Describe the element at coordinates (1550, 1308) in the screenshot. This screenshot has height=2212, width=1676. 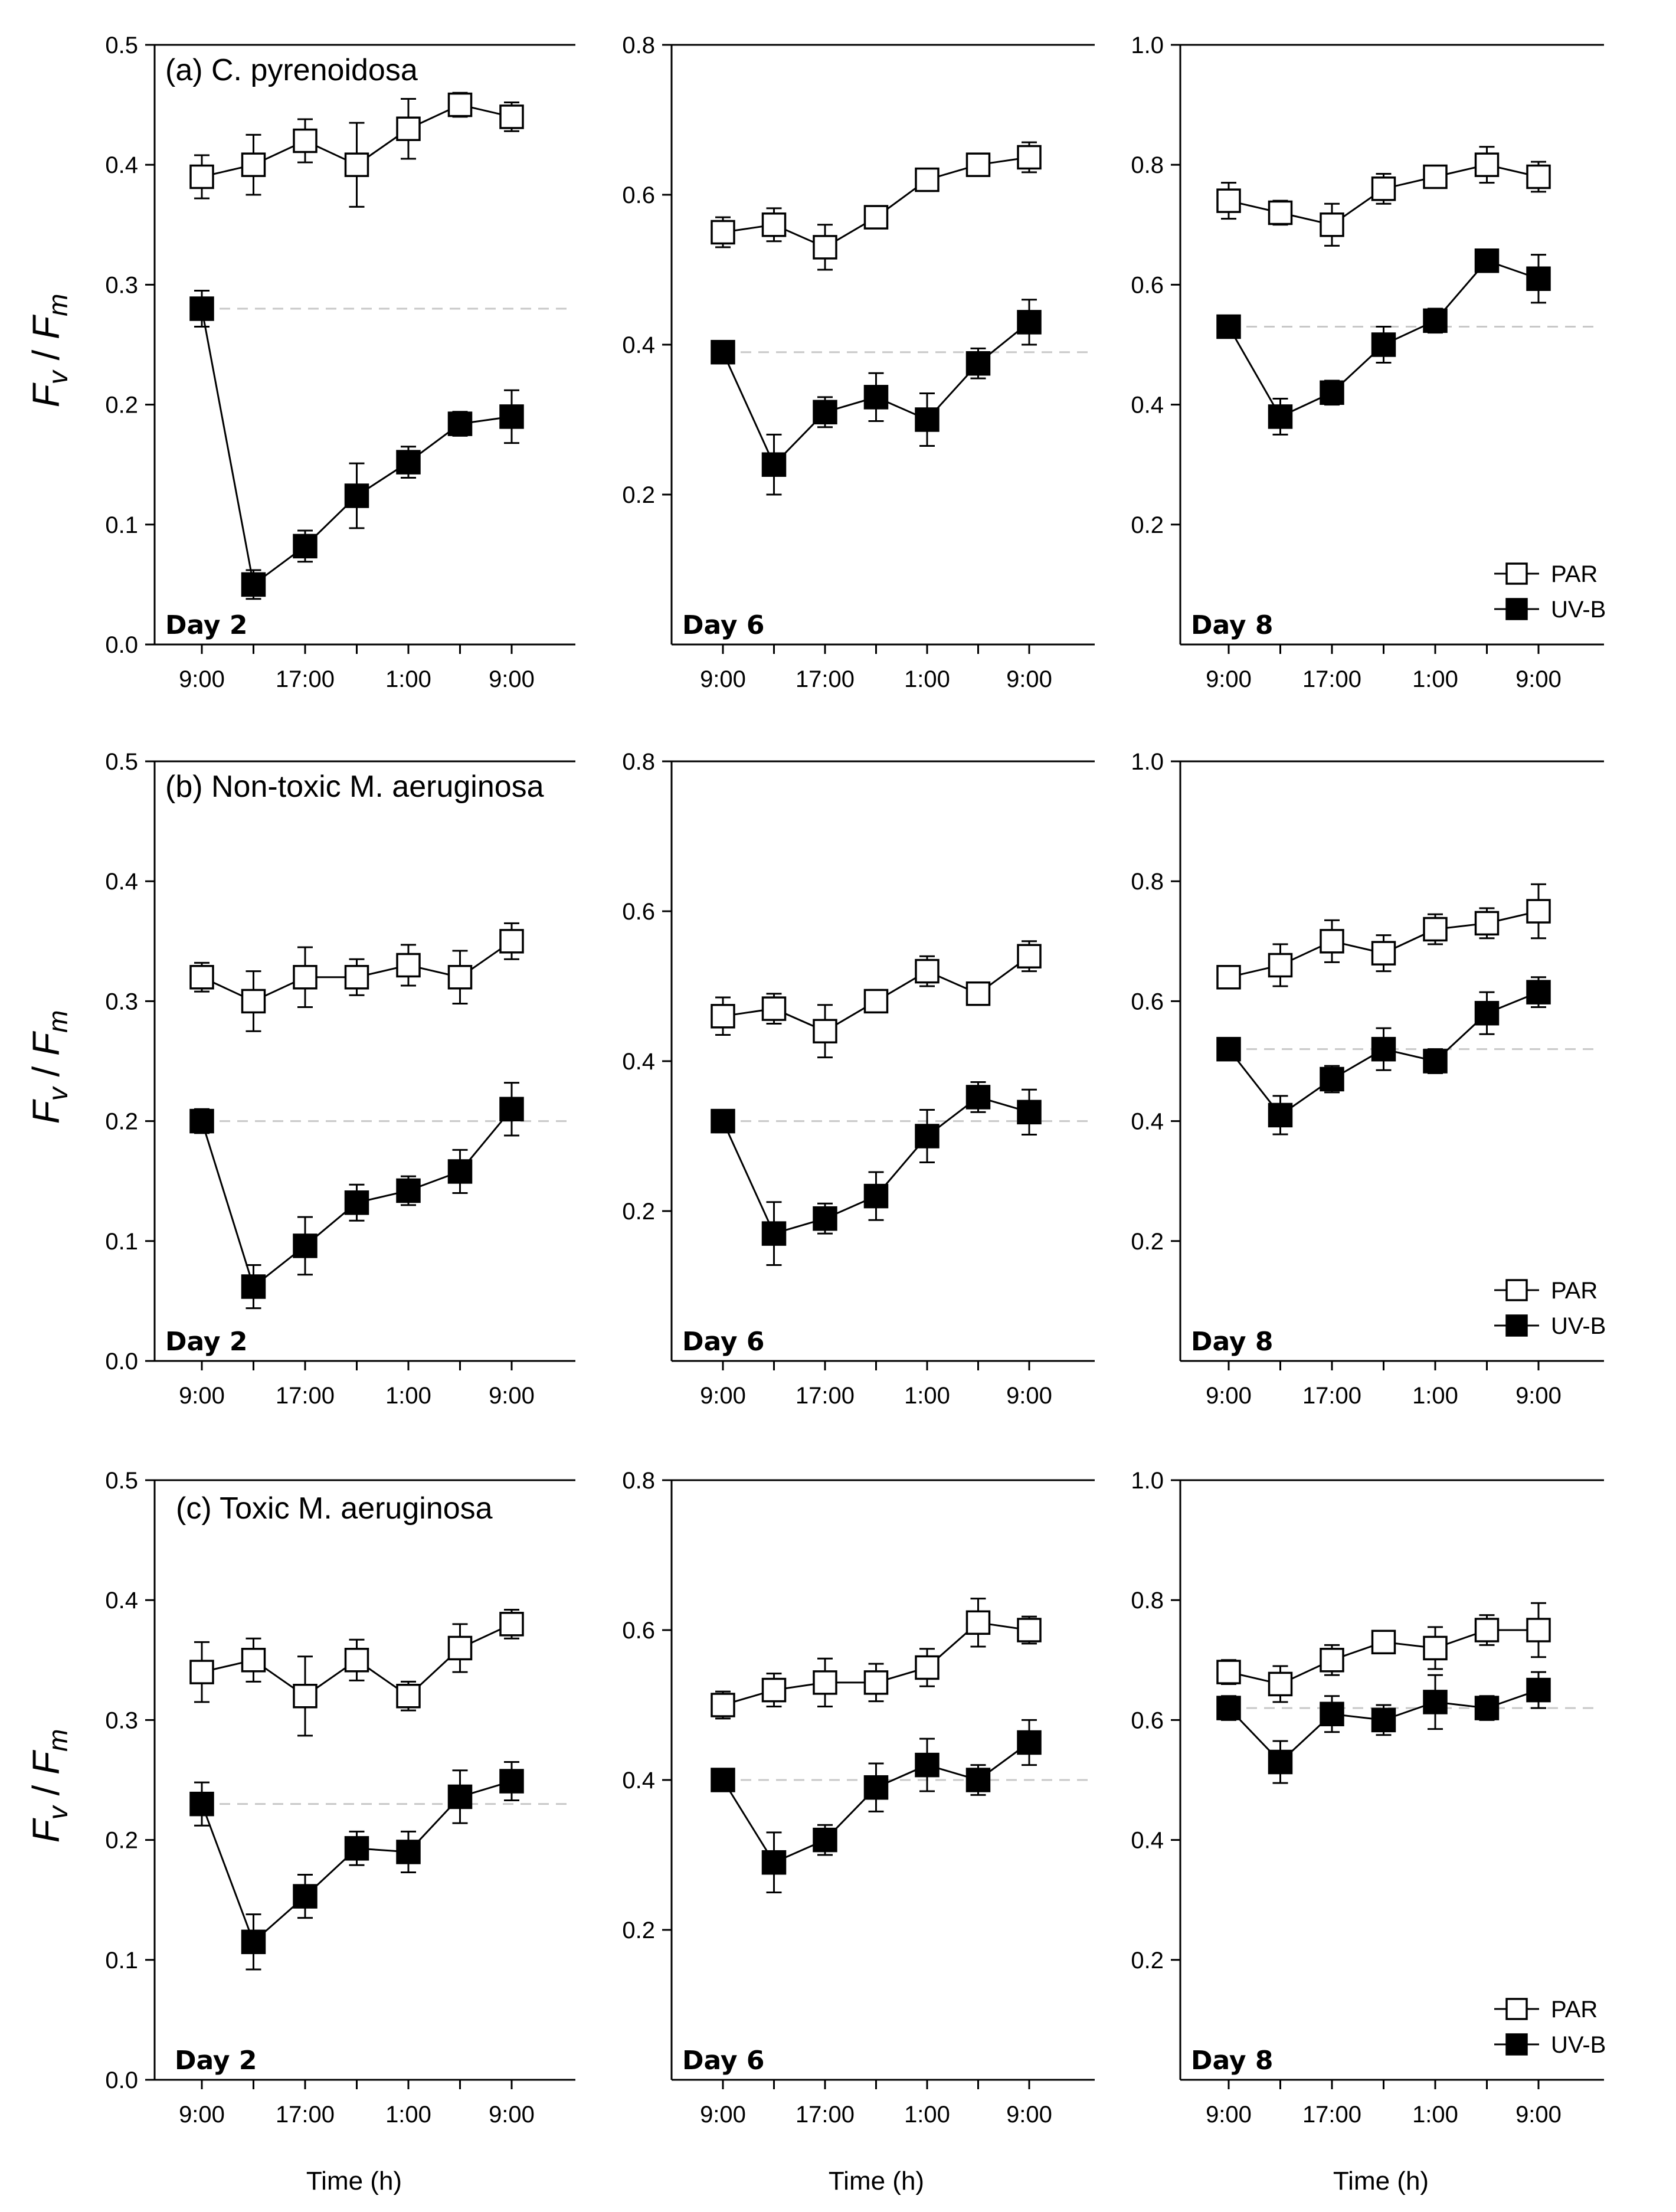
I see `legend: PAR UV-B` at that location.